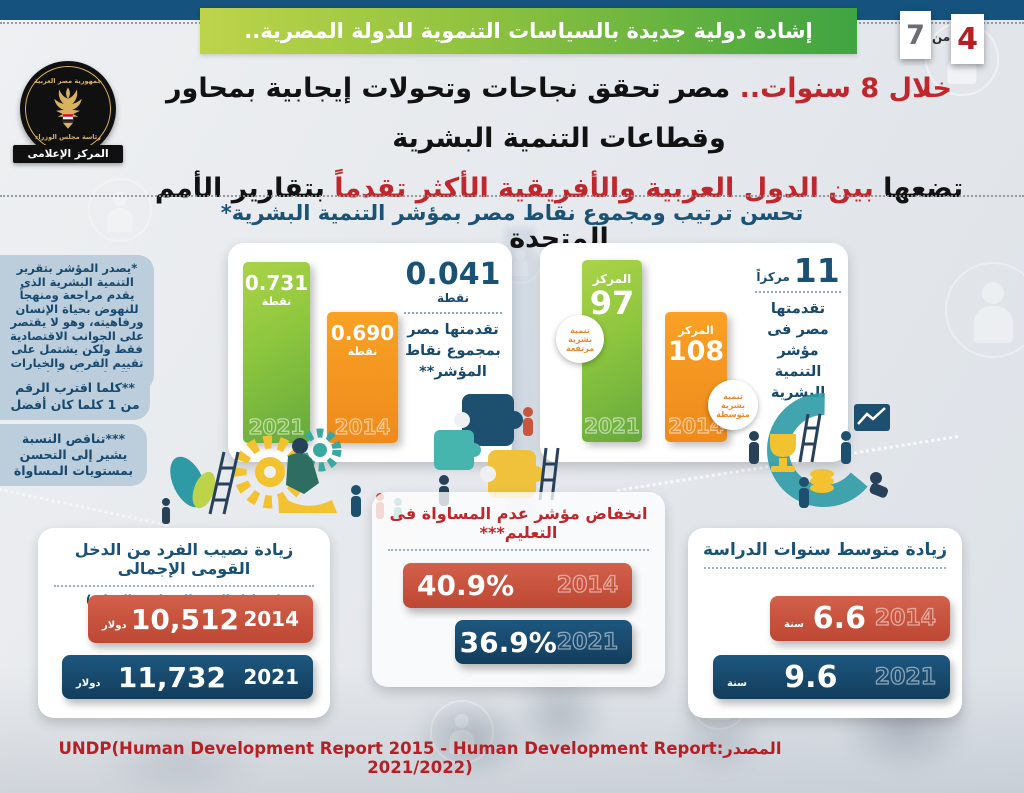  What do you see at coordinates (512, 196) in the screenshot?
I see `dotted-divider-mid` at bounding box center [512, 196].